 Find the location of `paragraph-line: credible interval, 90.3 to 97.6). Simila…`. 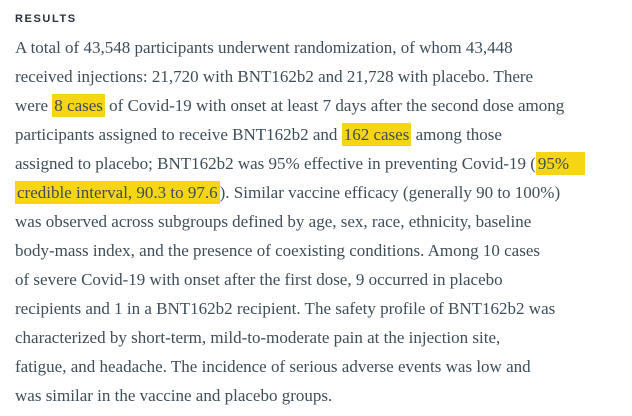

paragraph-line: credible interval, 90.3 to 97.6). Simila… is located at coordinates (317, 192).